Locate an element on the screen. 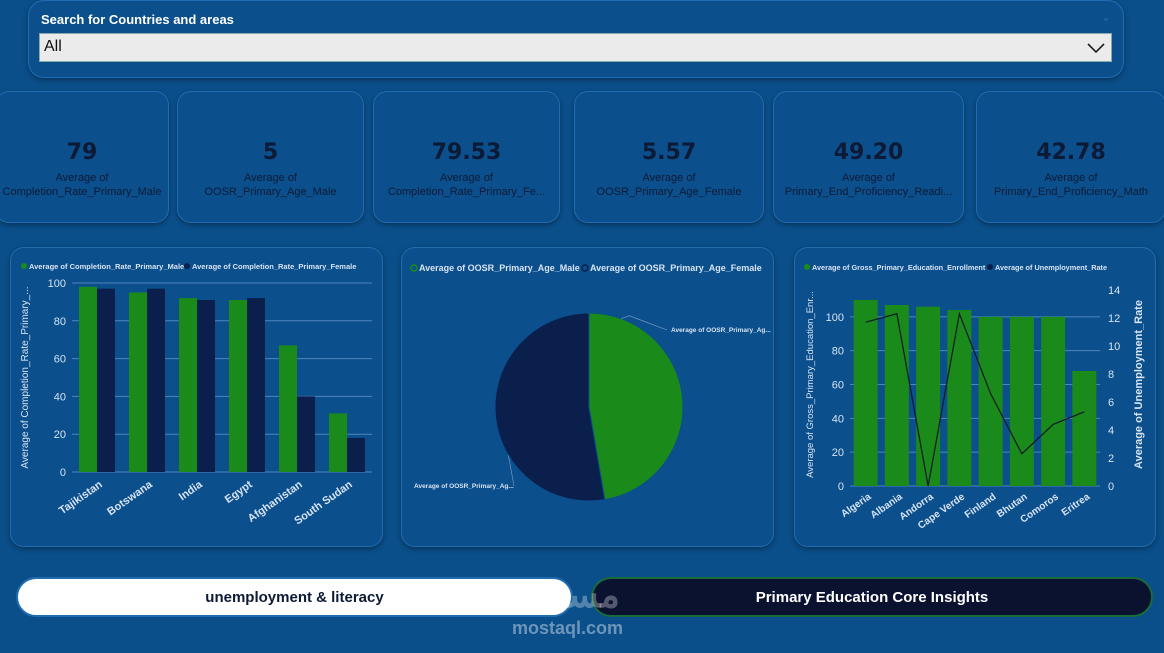  legend-label: Average of OOSR_Primary_Age_Female is located at coordinates (676, 268).